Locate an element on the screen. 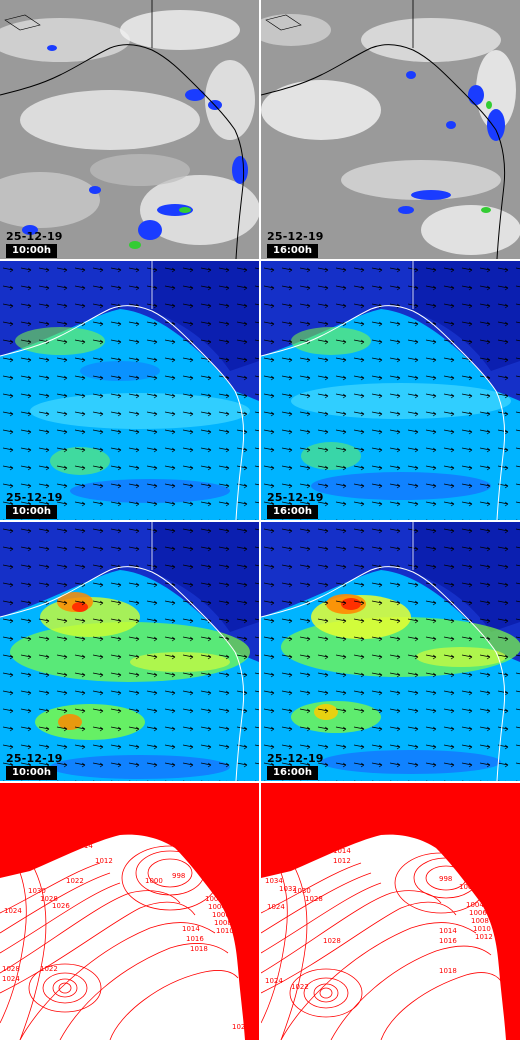  satellite-panel-10h: 25-12-19 10:00h is located at coordinates (129, 129).